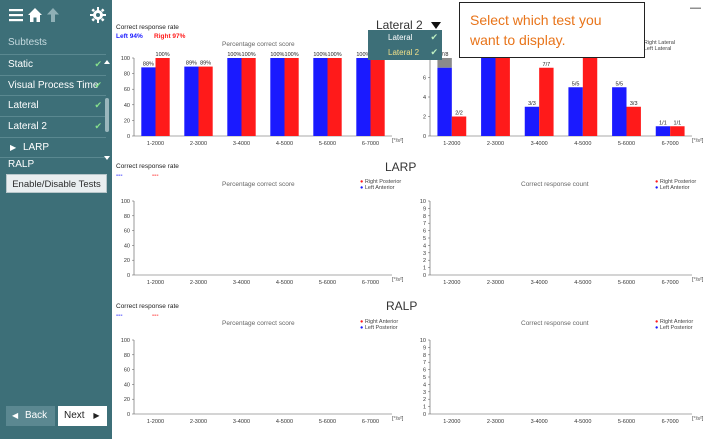 The height and width of the screenshot is (439, 704). What do you see at coordinates (125, 341) in the screenshot?
I see `y-tick-label: 100` at bounding box center [125, 341].